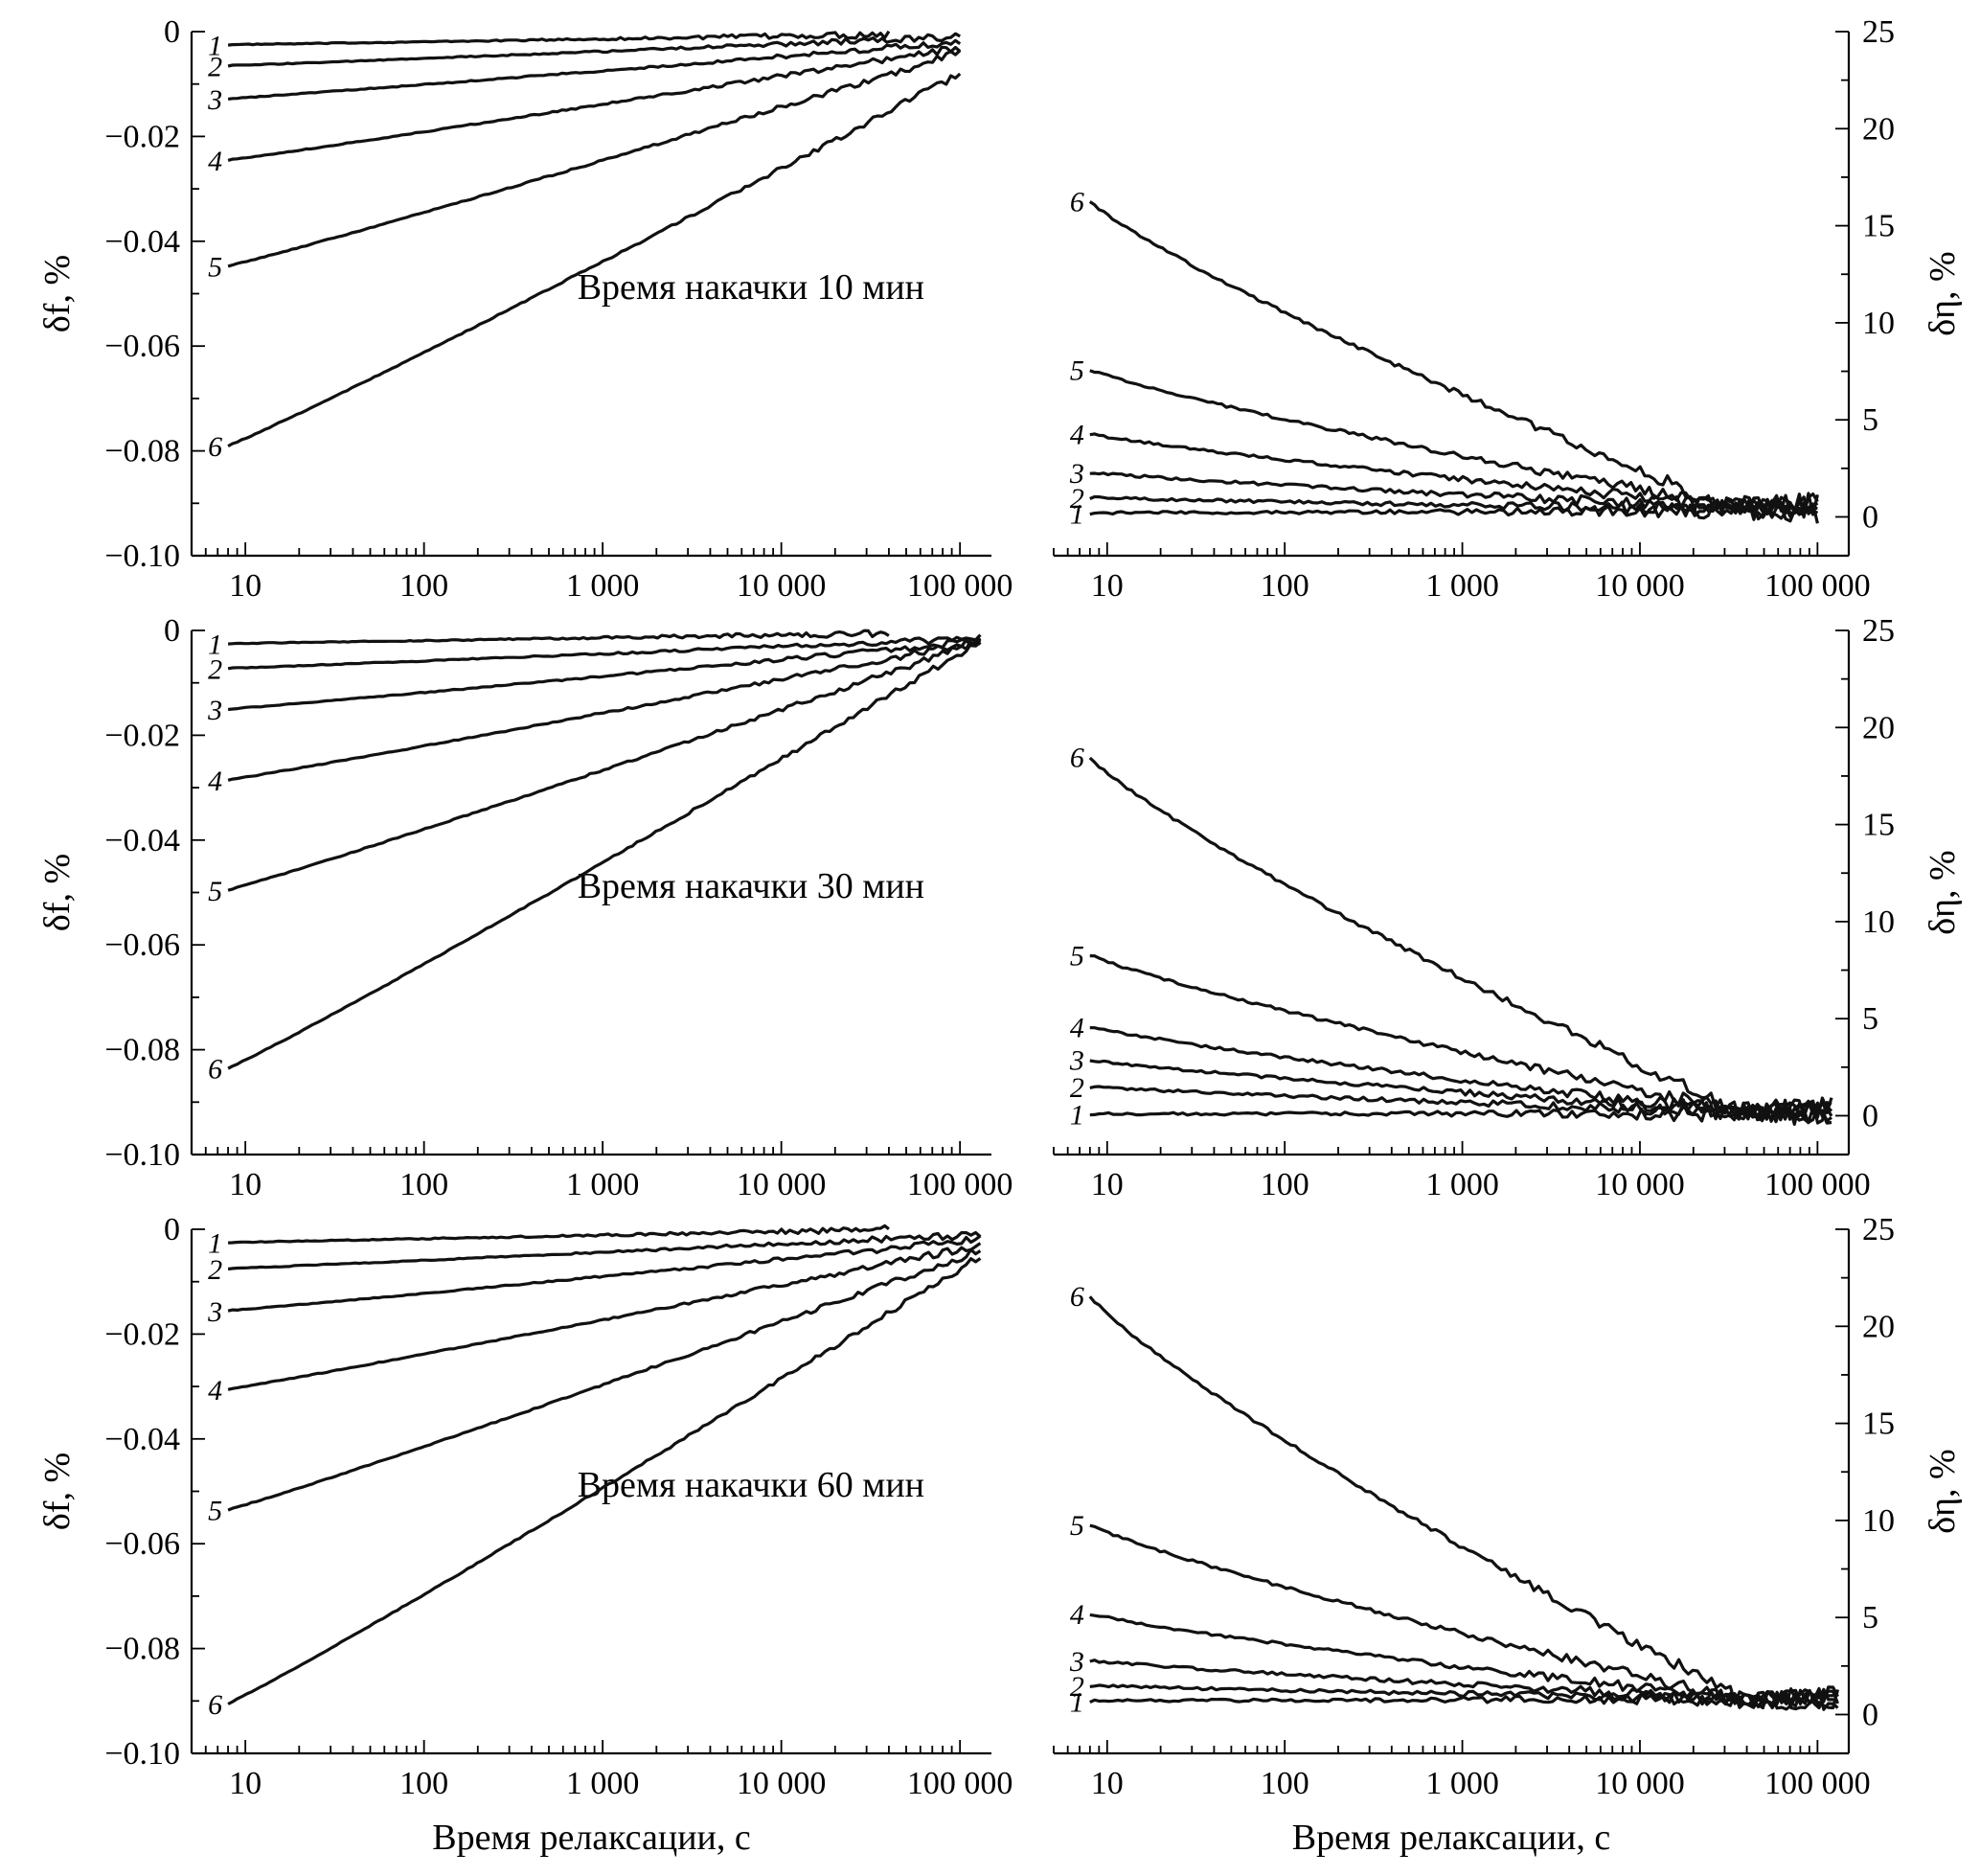 The height and width of the screenshot is (1876, 1980). I want to click on pump-time-annotation: Время накачки 10 мин, so click(751, 287).